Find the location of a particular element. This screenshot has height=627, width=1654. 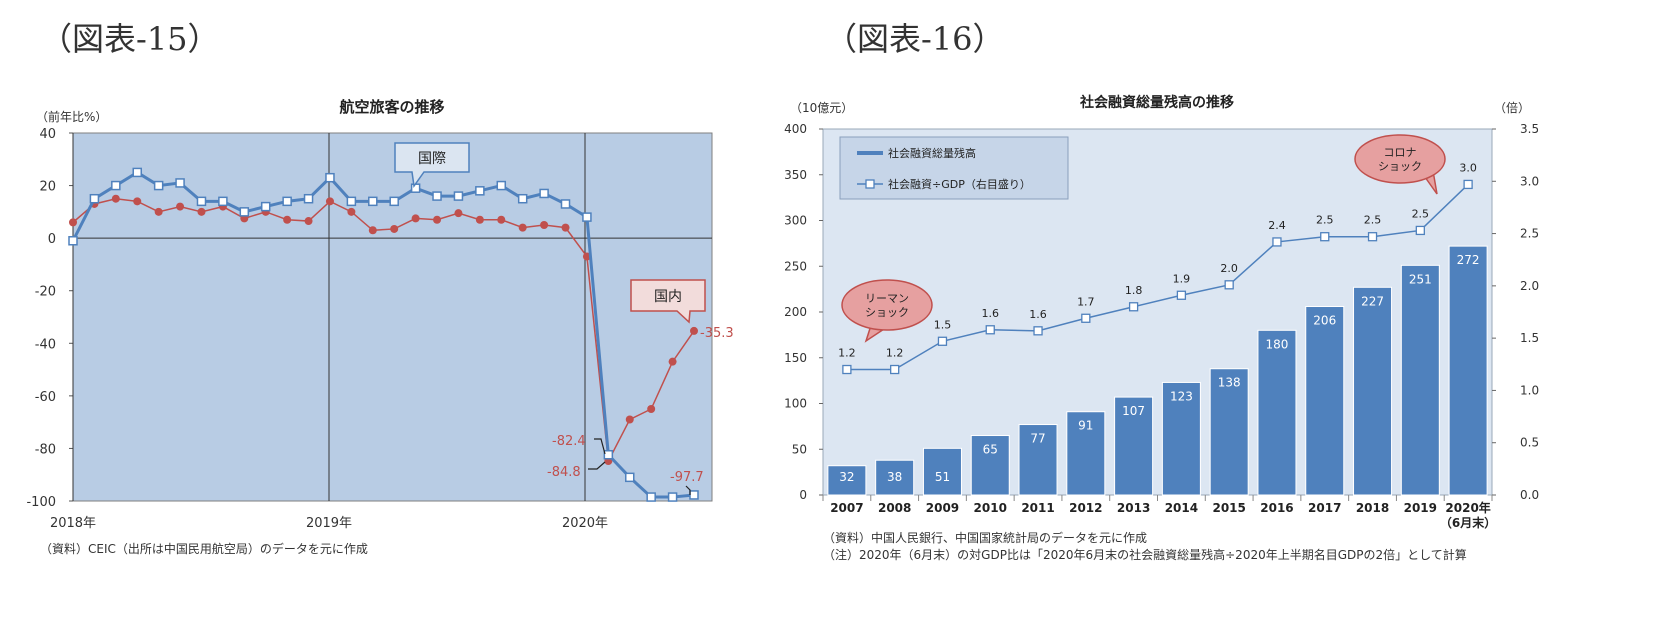

bar-value-label: 91 is located at coordinates (1085, 426).